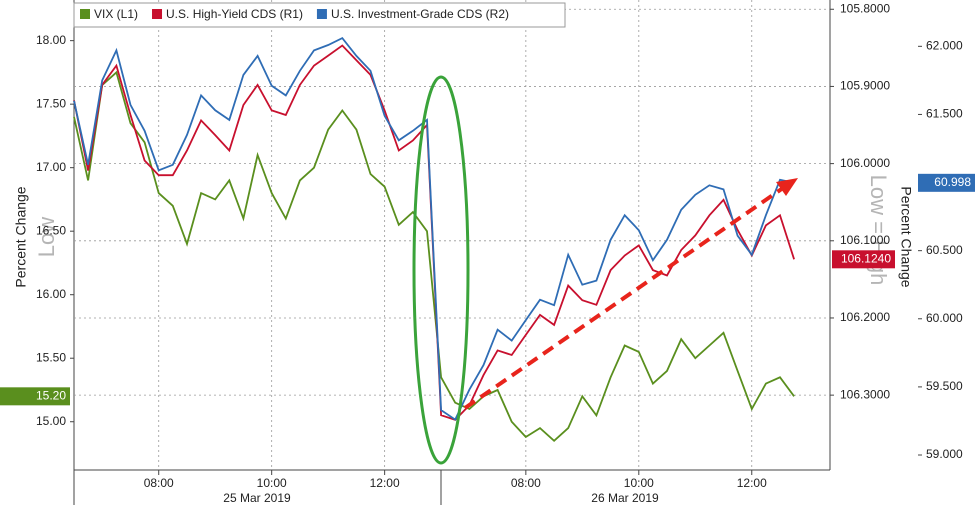 The image size is (976, 512). Describe the element at coordinates (865, 8) in the screenshot. I see `y2-tick-label: 105.8000` at that location.